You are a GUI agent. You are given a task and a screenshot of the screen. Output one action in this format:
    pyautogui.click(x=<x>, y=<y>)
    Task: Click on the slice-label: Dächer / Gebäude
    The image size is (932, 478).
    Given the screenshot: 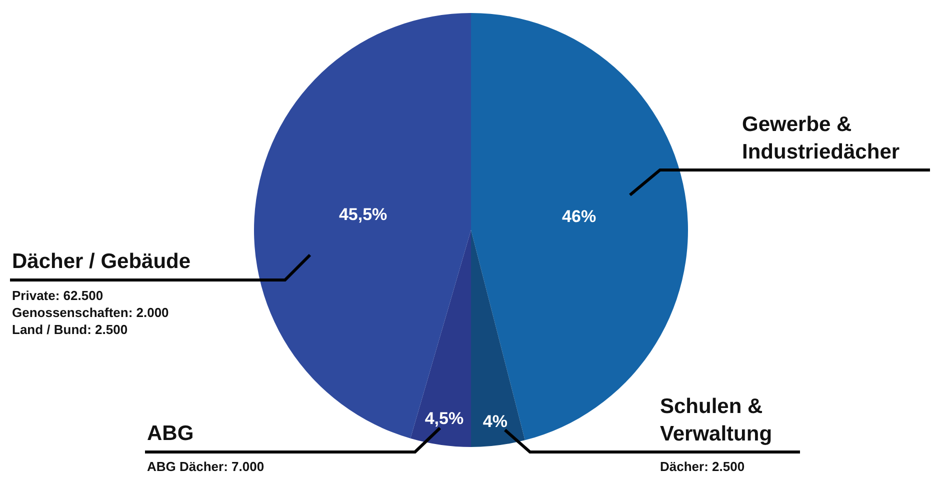 What is the action you would take?
    pyautogui.click(x=101, y=261)
    